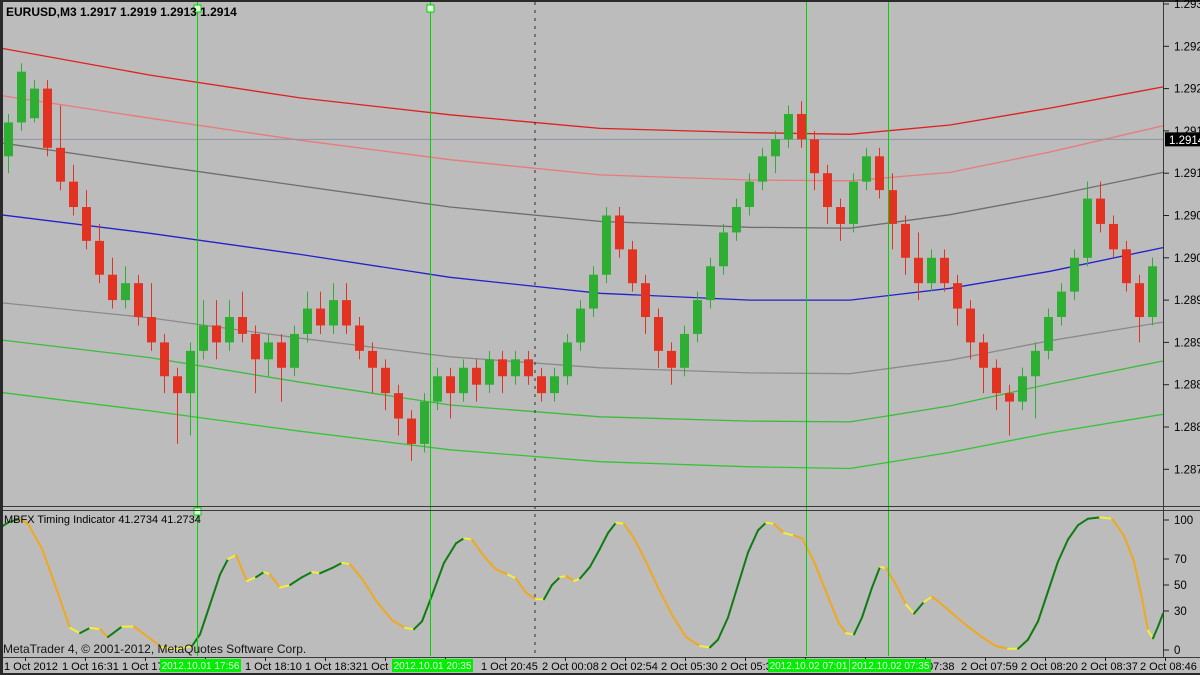 This screenshot has width=1200, height=675. Describe the element at coordinates (629, 667) in the screenshot. I see `time-axis-label: 2 Oct 02:54` at that location.